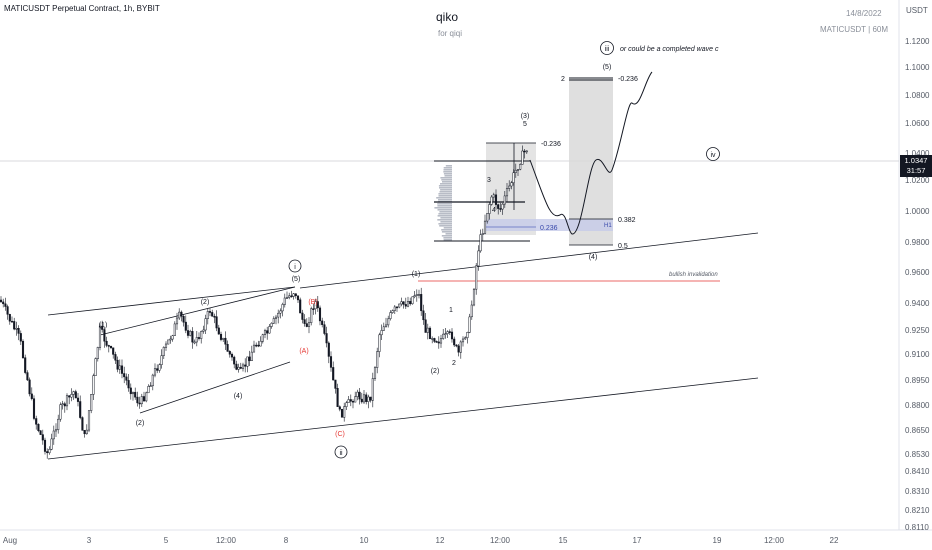  Describe the element at coordinates (917, 354) in the screenshot. I see `price-tick-label: 0.9100` at that location.